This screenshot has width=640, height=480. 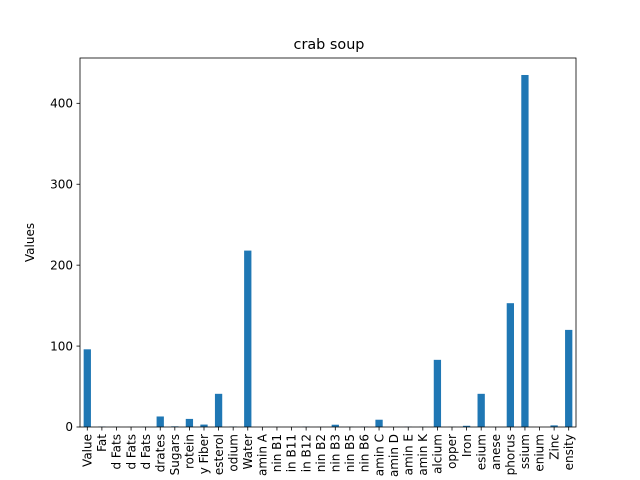 I want to click on y-axis-label: Values, so click(x=30, y=242).